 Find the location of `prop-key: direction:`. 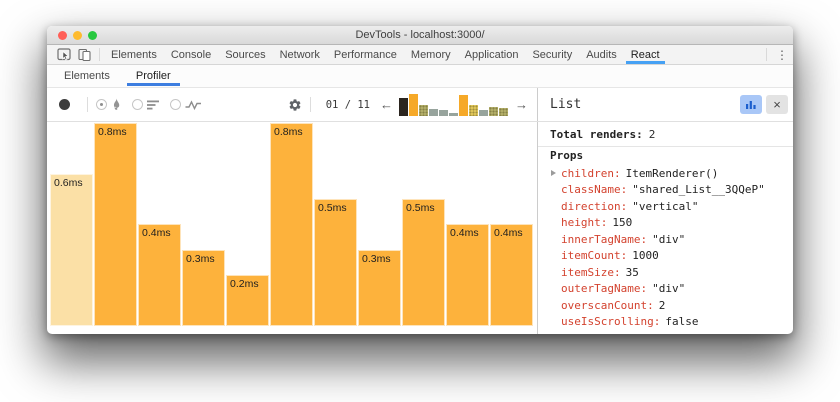

prop-key: direction: is located at coordinates (594, 206).